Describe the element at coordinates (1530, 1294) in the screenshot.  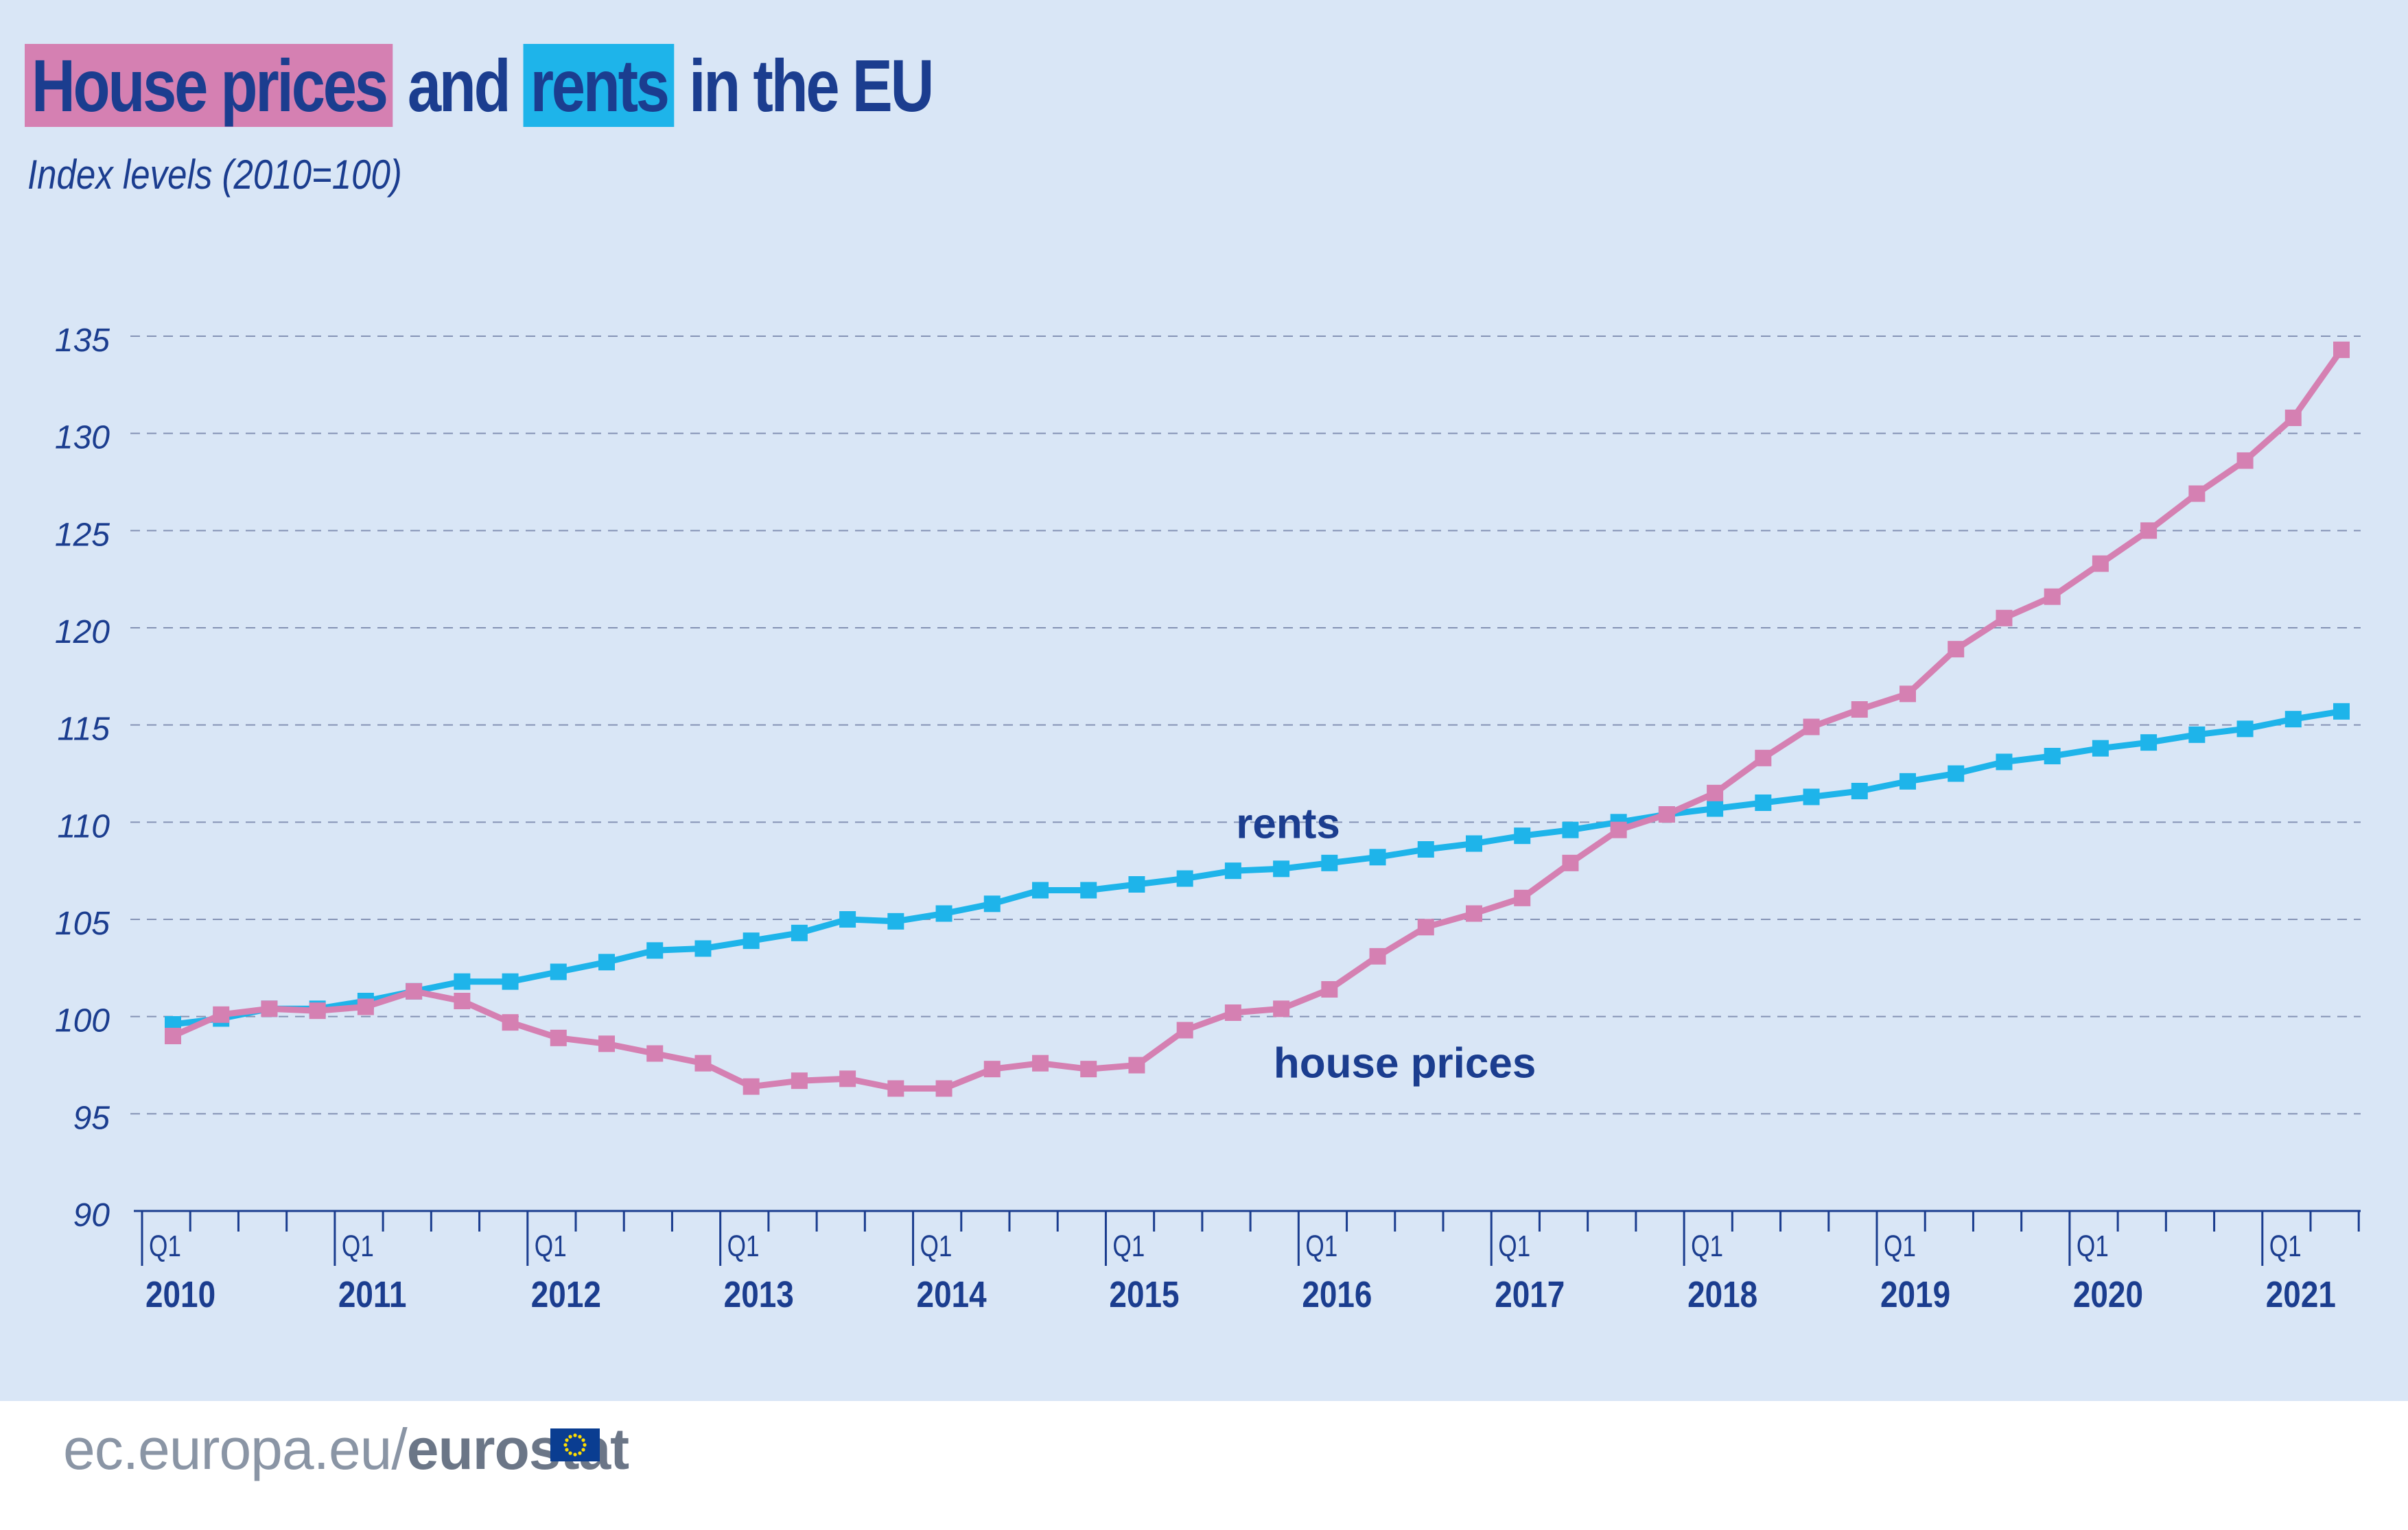
I see `x-tick-year-label: 2017` at that location.